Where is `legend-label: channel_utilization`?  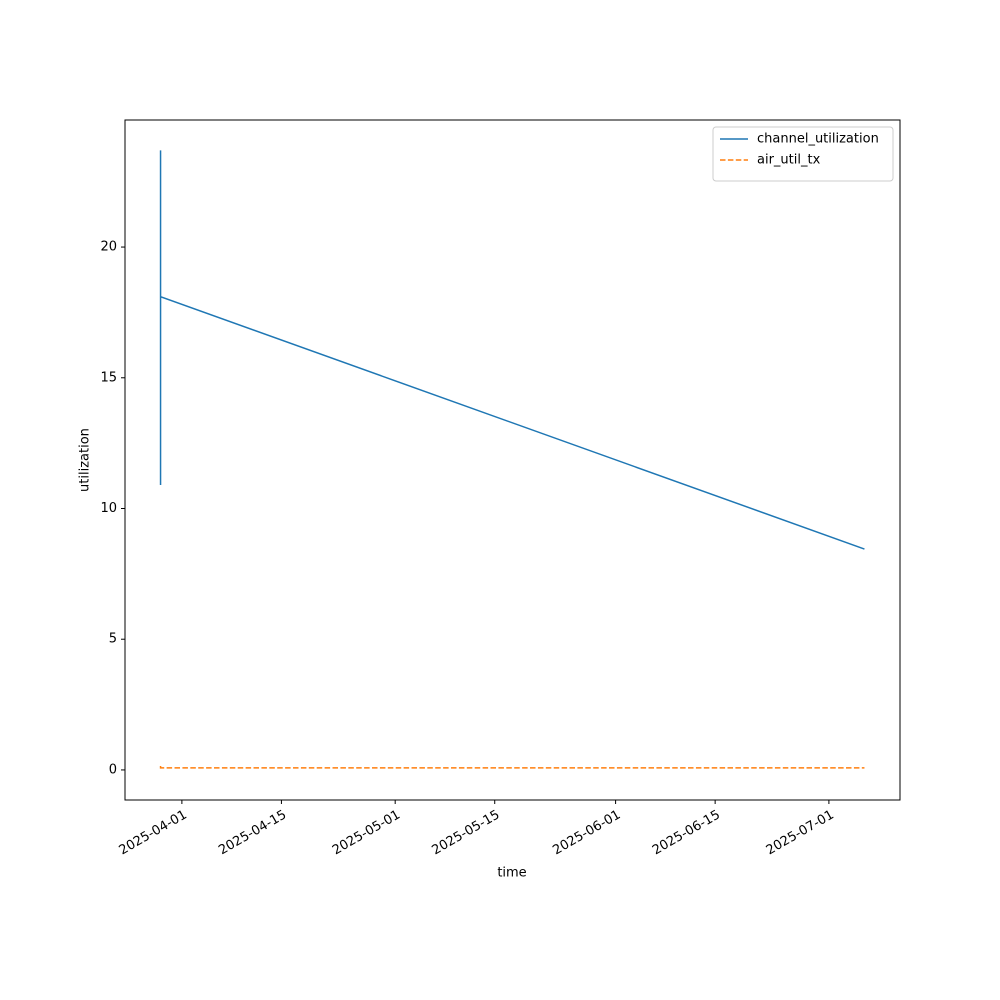
legend-label: channel_utilization is located at coordinates (818, 139).